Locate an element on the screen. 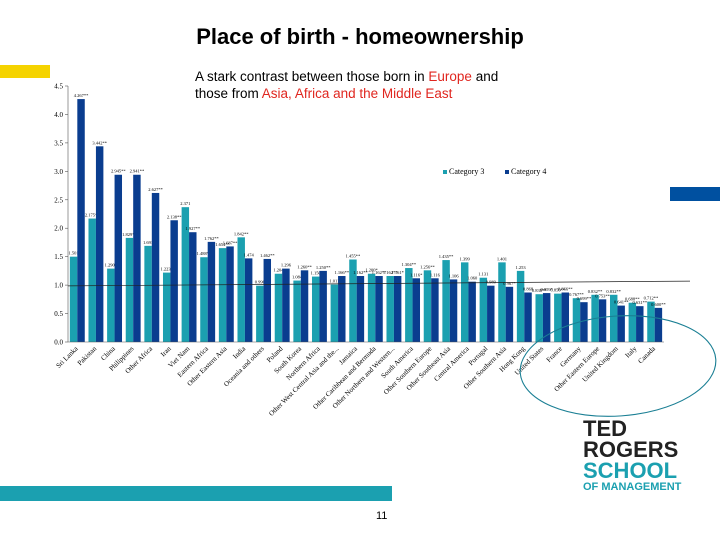 This screenshot has width=720, height=540. data-label-category-4-poland: 1.296 is located at coordinates (286, 265).